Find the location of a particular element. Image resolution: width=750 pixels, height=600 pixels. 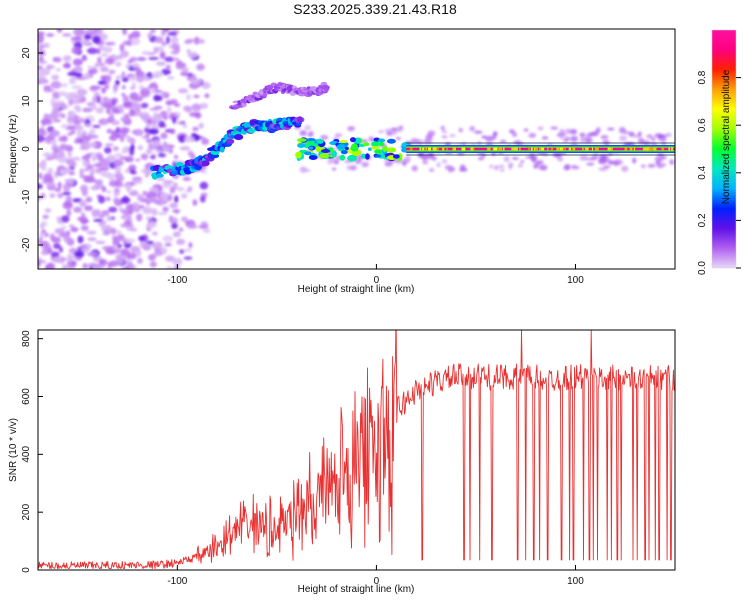

snr-x-tick-label: 0 is located at coordinates (377, 581).